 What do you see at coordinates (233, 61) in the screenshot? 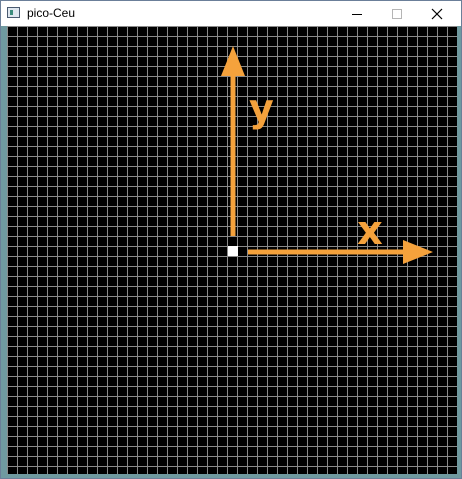
I see `y-axis-arrowhead` at bounding box center [233, 61].